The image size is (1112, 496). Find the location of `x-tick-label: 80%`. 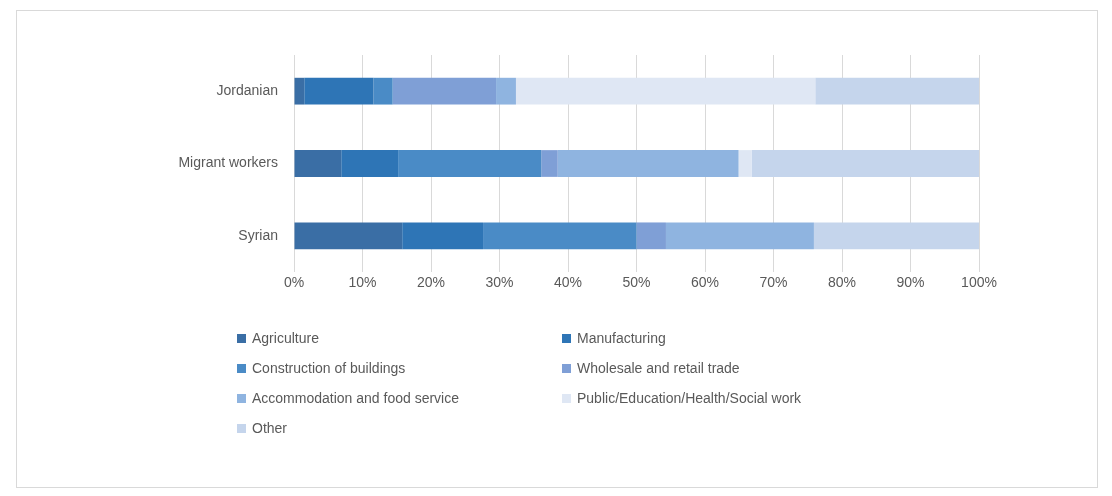

x-tick-label: 80% is located at coordinates (842, 282).